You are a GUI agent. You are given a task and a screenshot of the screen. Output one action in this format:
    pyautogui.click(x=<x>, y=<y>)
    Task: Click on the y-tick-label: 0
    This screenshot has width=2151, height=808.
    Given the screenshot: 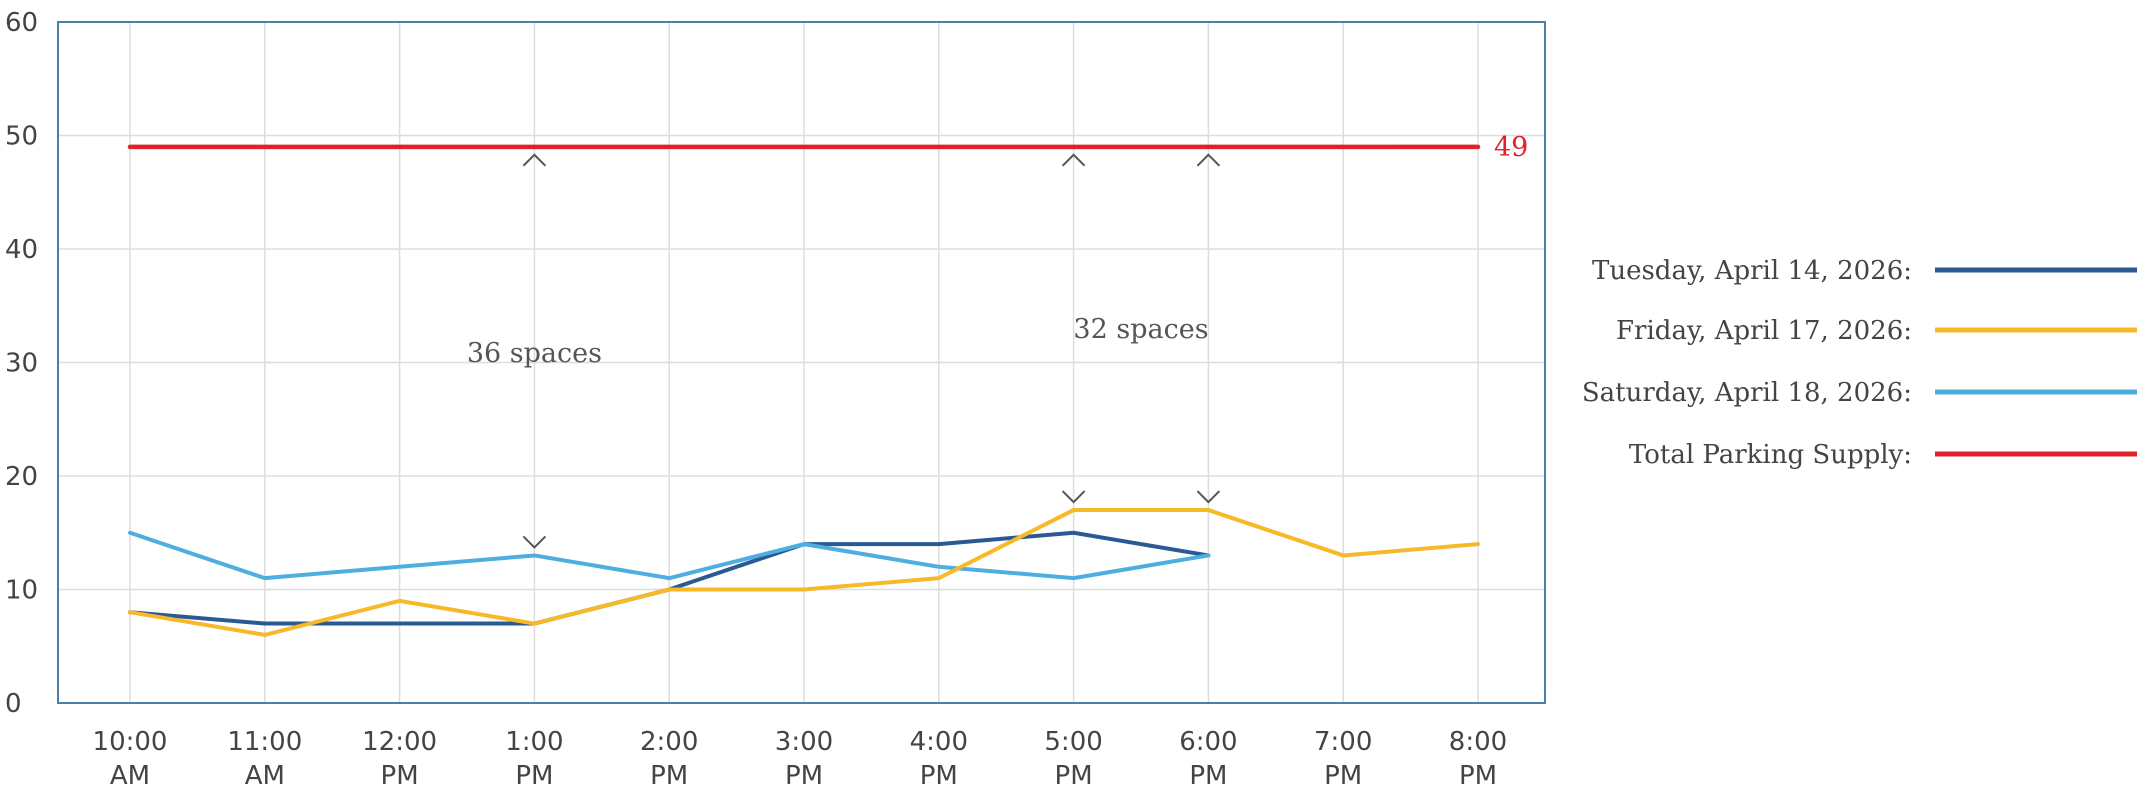 What is the action you would take?
    pyautogui.click(x=13, y=704)
    